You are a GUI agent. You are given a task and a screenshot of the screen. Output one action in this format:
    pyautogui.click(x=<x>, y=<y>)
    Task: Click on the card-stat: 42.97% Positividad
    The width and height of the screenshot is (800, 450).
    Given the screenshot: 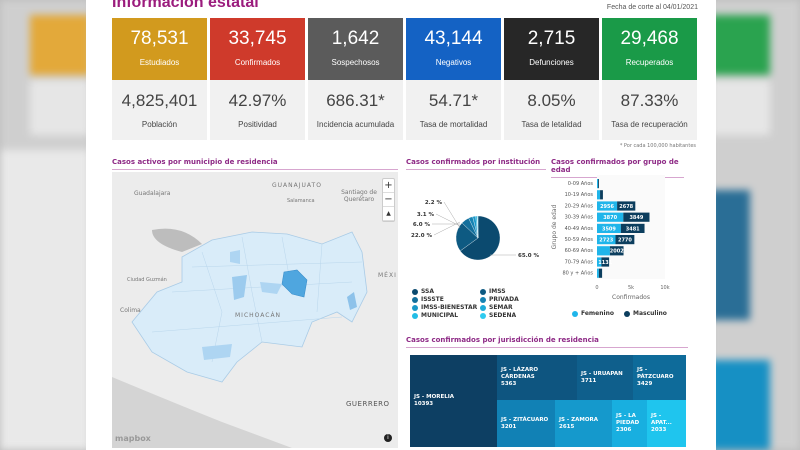 What is the action you would take?
    pyautogui.click(x=257, y=110)
    